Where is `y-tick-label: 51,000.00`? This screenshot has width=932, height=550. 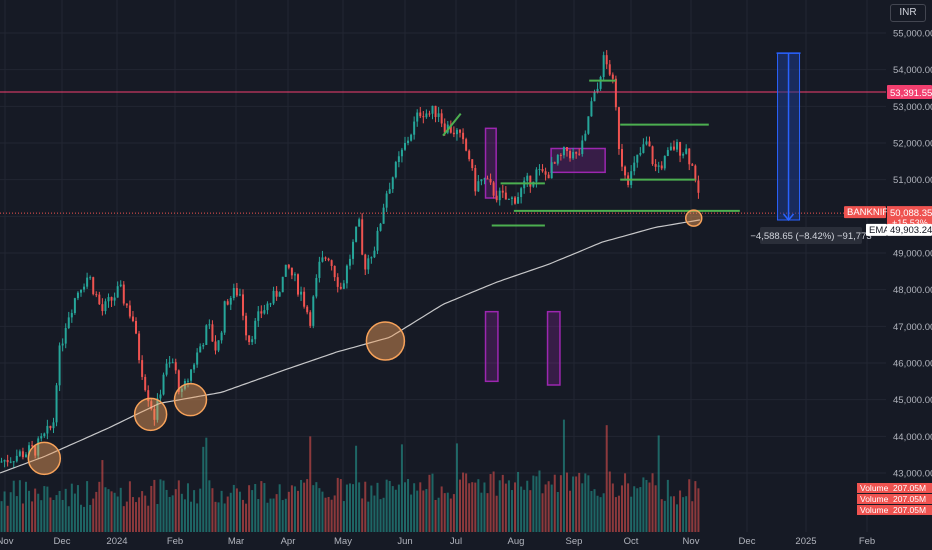
y-tick-label: 51,000.00 is located at coordinates (912, 180).